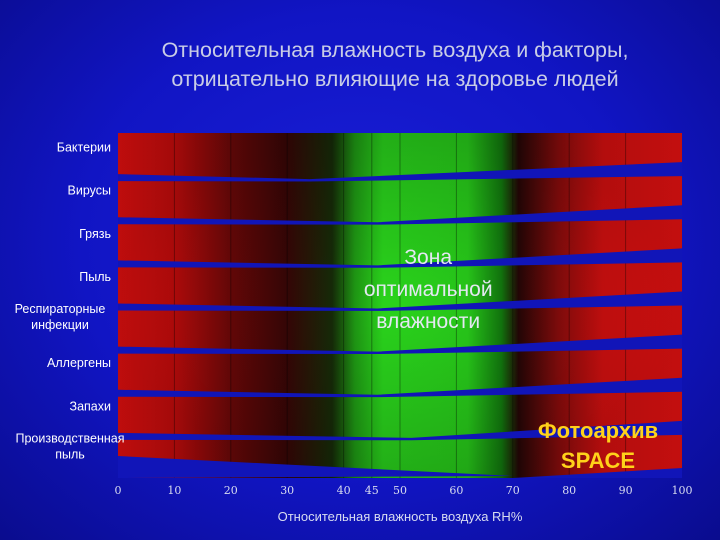 This screenshot has height=540, width=720. I want to click on category-label: Респираторные, so click(60, 309).